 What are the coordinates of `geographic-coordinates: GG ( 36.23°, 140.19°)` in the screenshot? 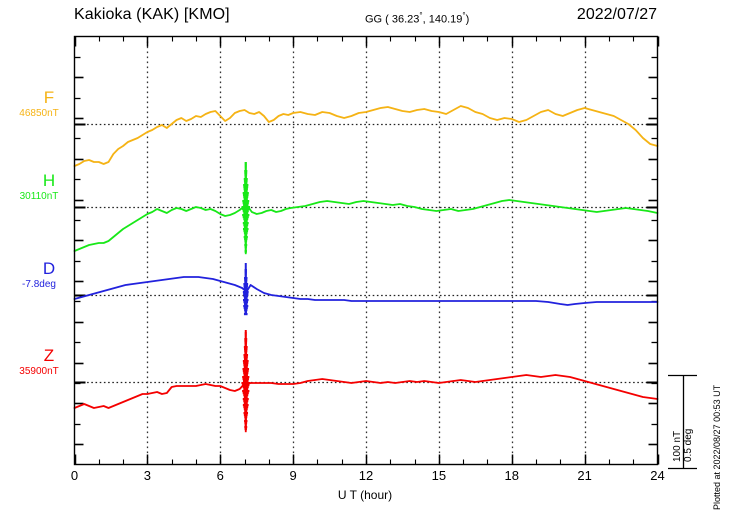 It's located at (417, 18).